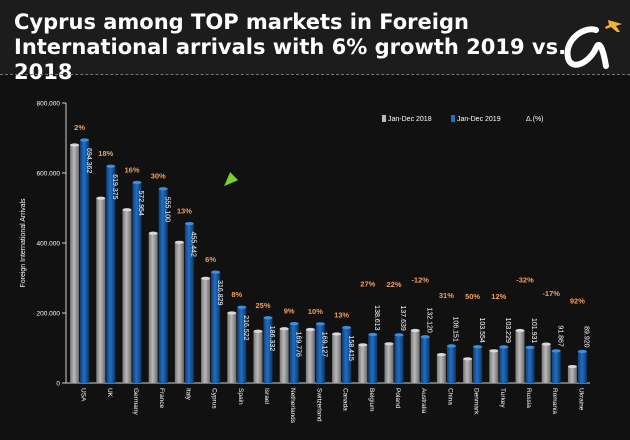 The width and height of the screenshot is (630, 440). Describe the element at coordinates (393, 284) in the screenshot. I see `growth-label: 22%` at that location.